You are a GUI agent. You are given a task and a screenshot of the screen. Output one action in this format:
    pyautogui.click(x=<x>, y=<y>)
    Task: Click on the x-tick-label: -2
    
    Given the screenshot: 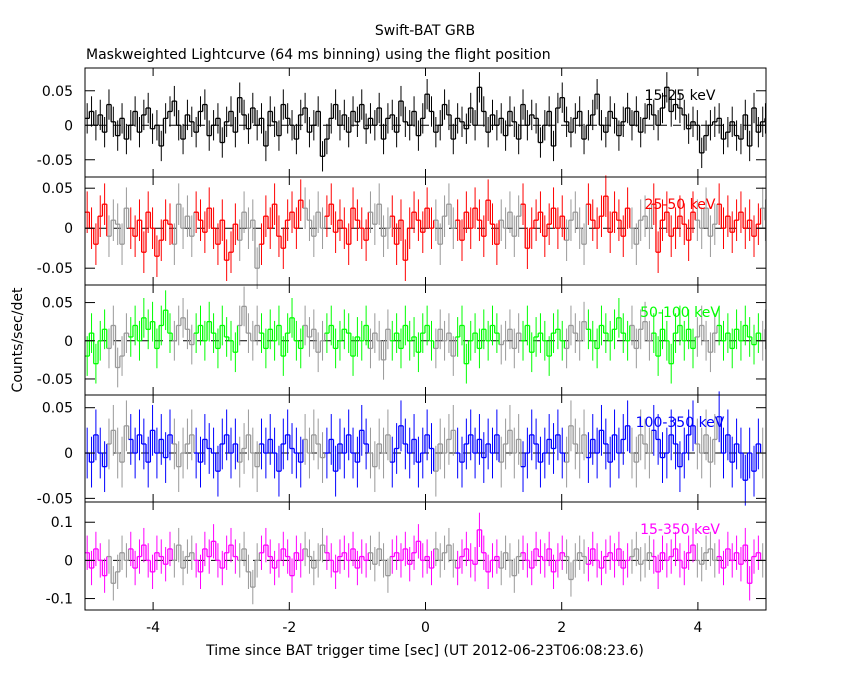 What is the action you would take?
    pyautogui.click(x=289, y=628)
    